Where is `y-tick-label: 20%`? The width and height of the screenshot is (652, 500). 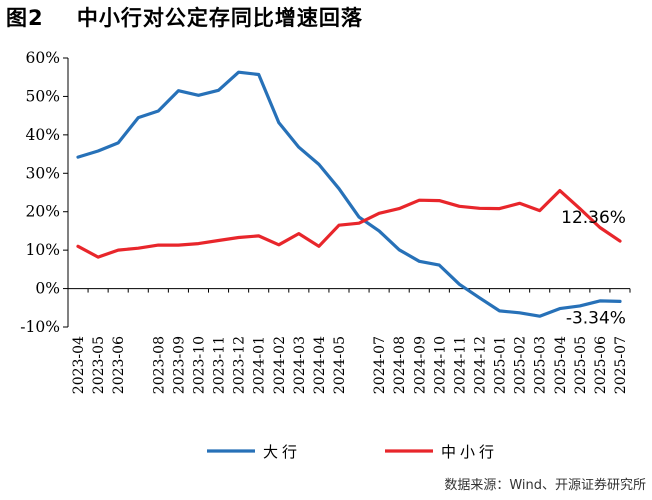 y-tick-label: 20% is located at coordinates (43, 212).